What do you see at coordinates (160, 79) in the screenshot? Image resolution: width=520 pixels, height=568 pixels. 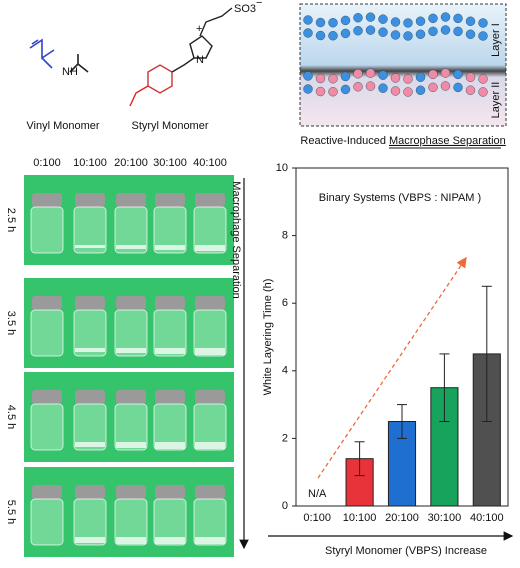 I see `ring` at bounding box center [160, 79].